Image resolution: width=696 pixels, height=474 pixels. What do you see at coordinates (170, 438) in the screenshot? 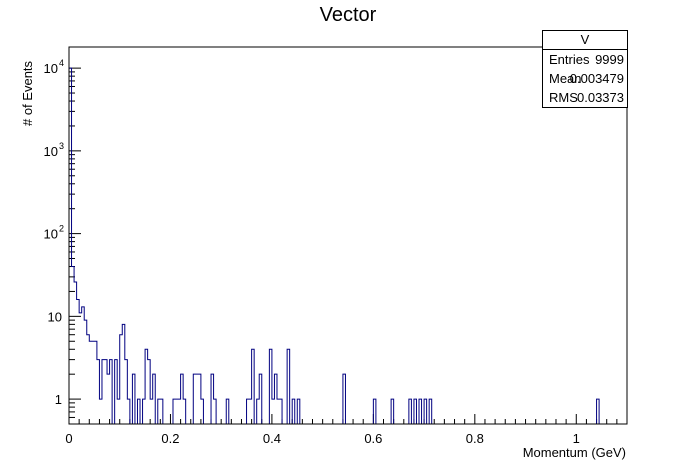
I see `x-tick-label: 0.2` at bounding box center [170, 438].